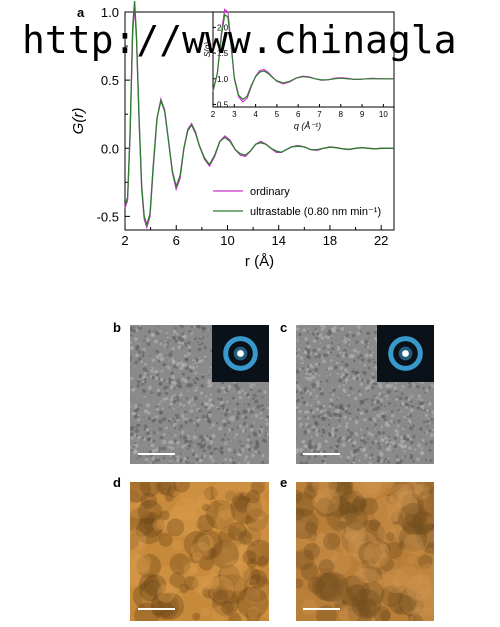 Image resolution: width=500 pixels, height=627 pixels. I want to click on inset-x-tick-label: 6, so click(298, 114).